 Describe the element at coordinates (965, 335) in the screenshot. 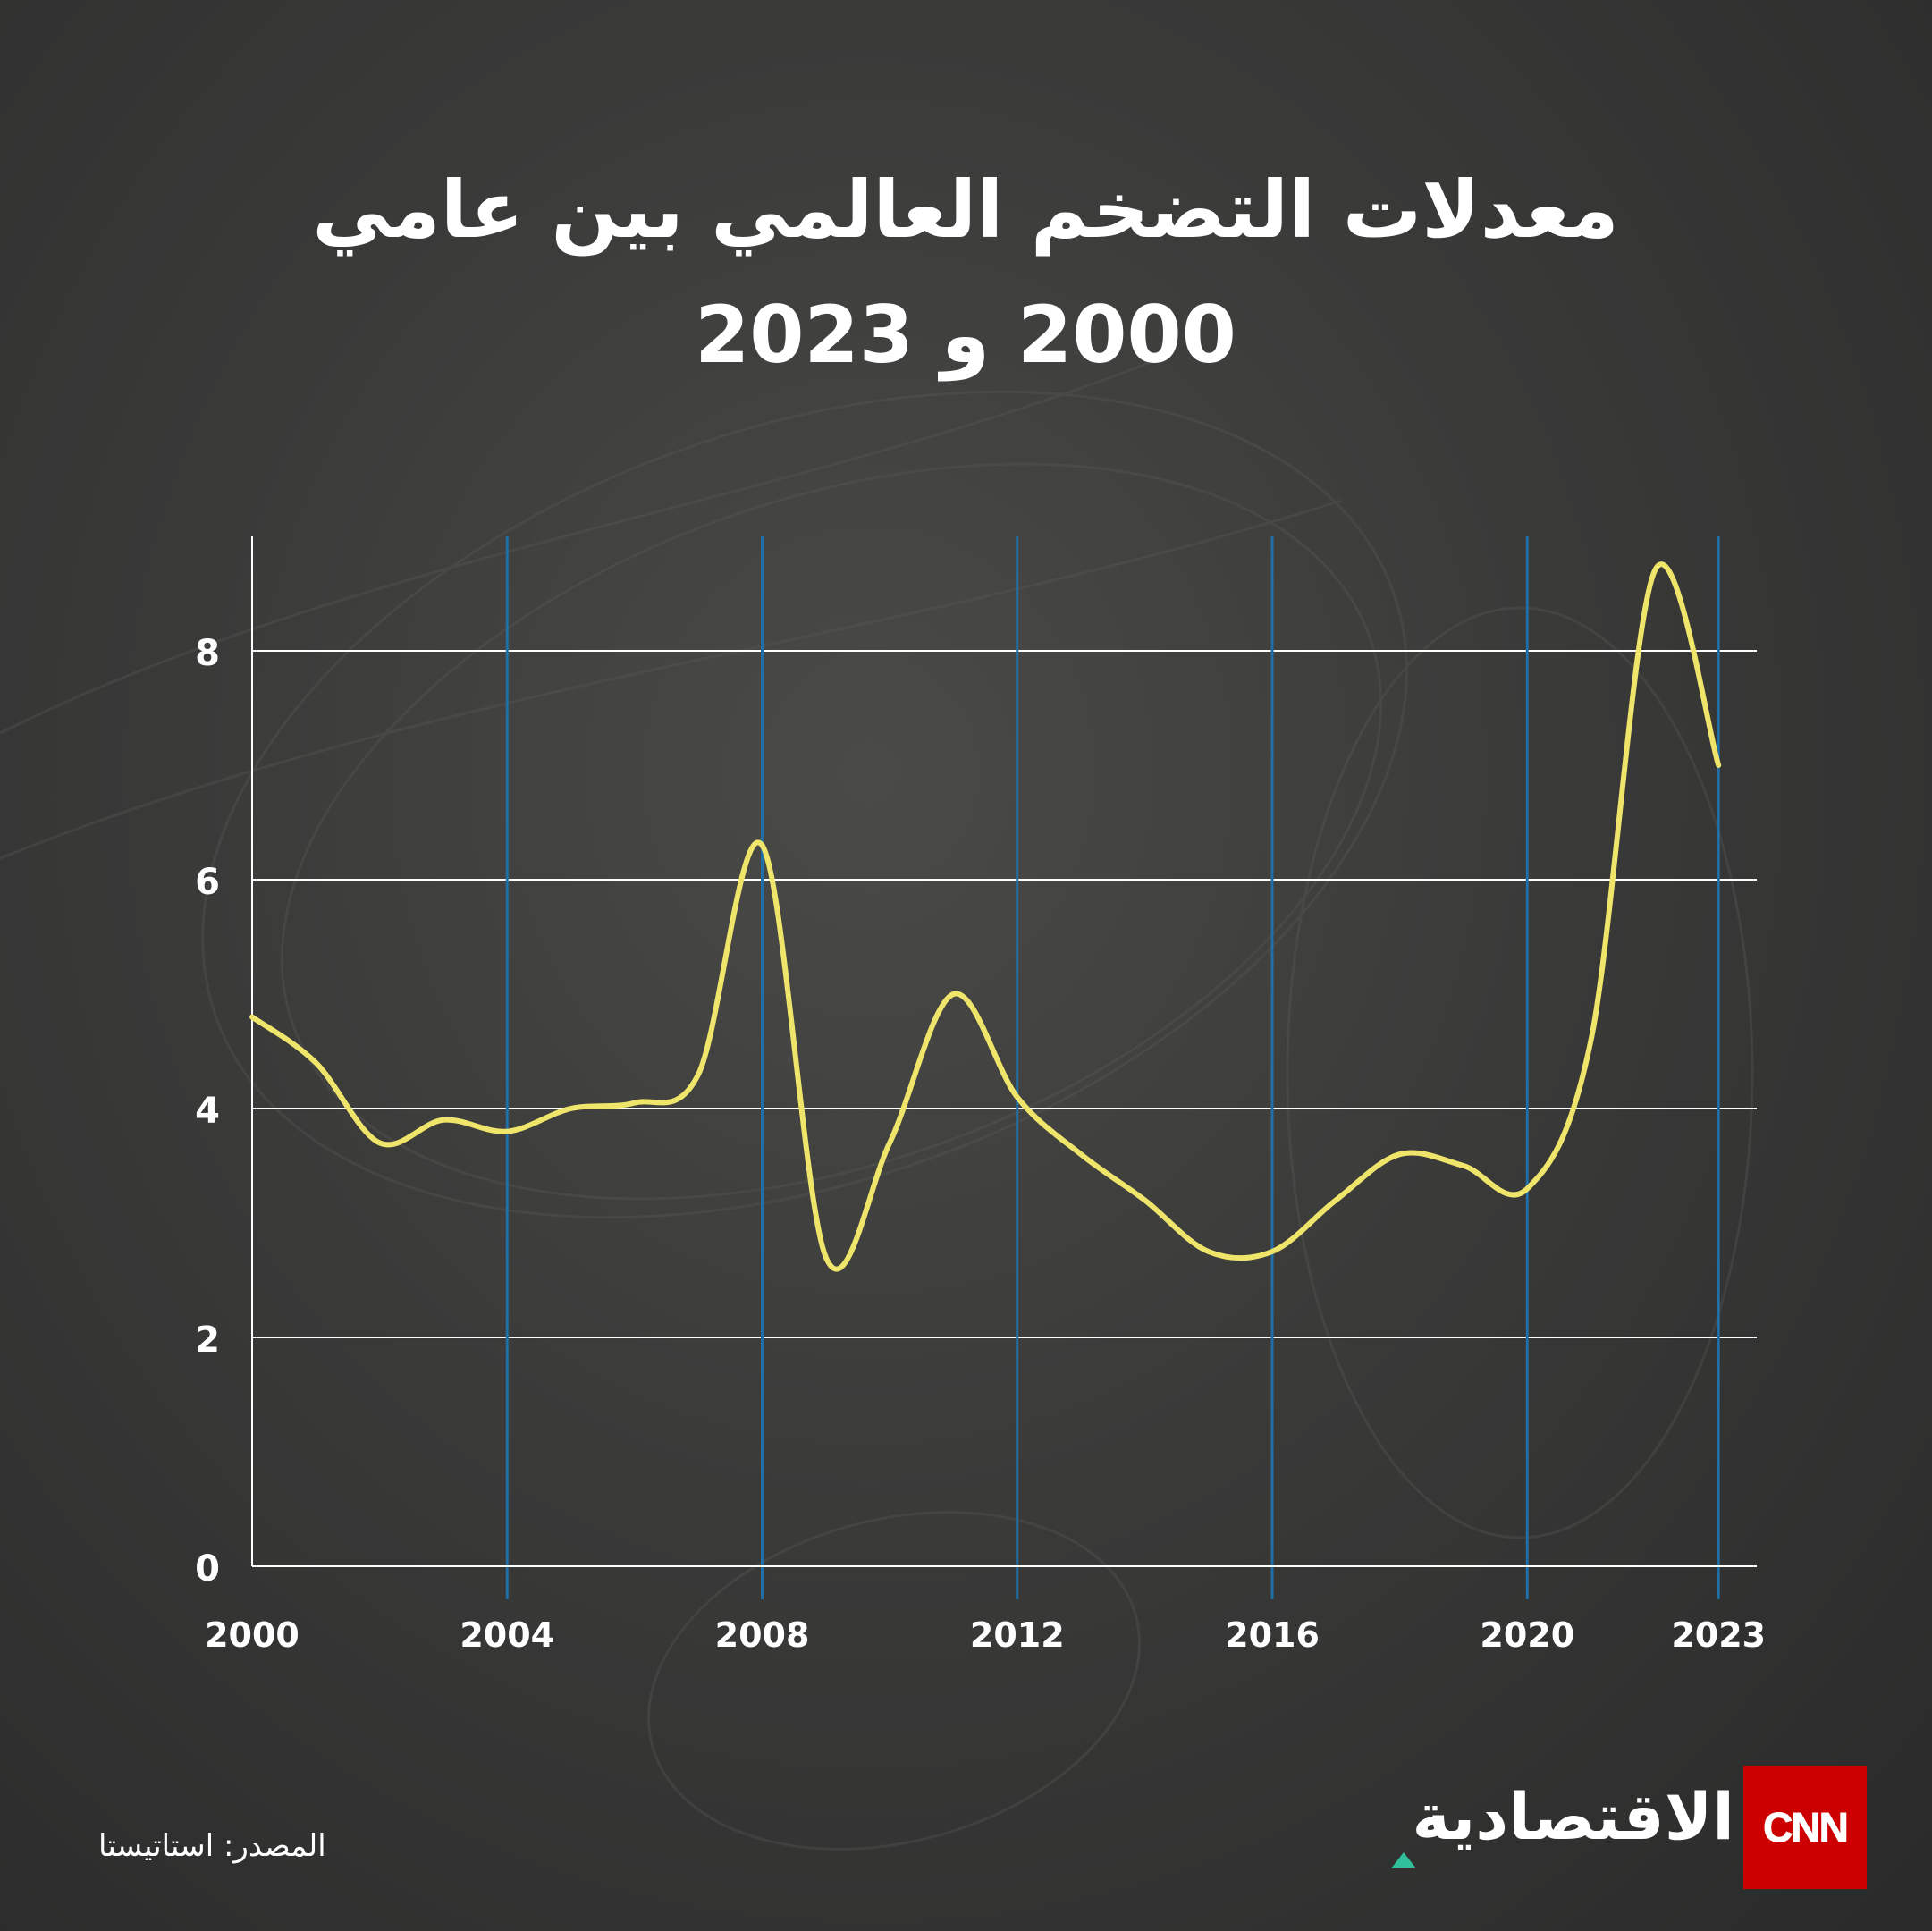

I see `chart-title-line2: 2000 و 2023` at that location.